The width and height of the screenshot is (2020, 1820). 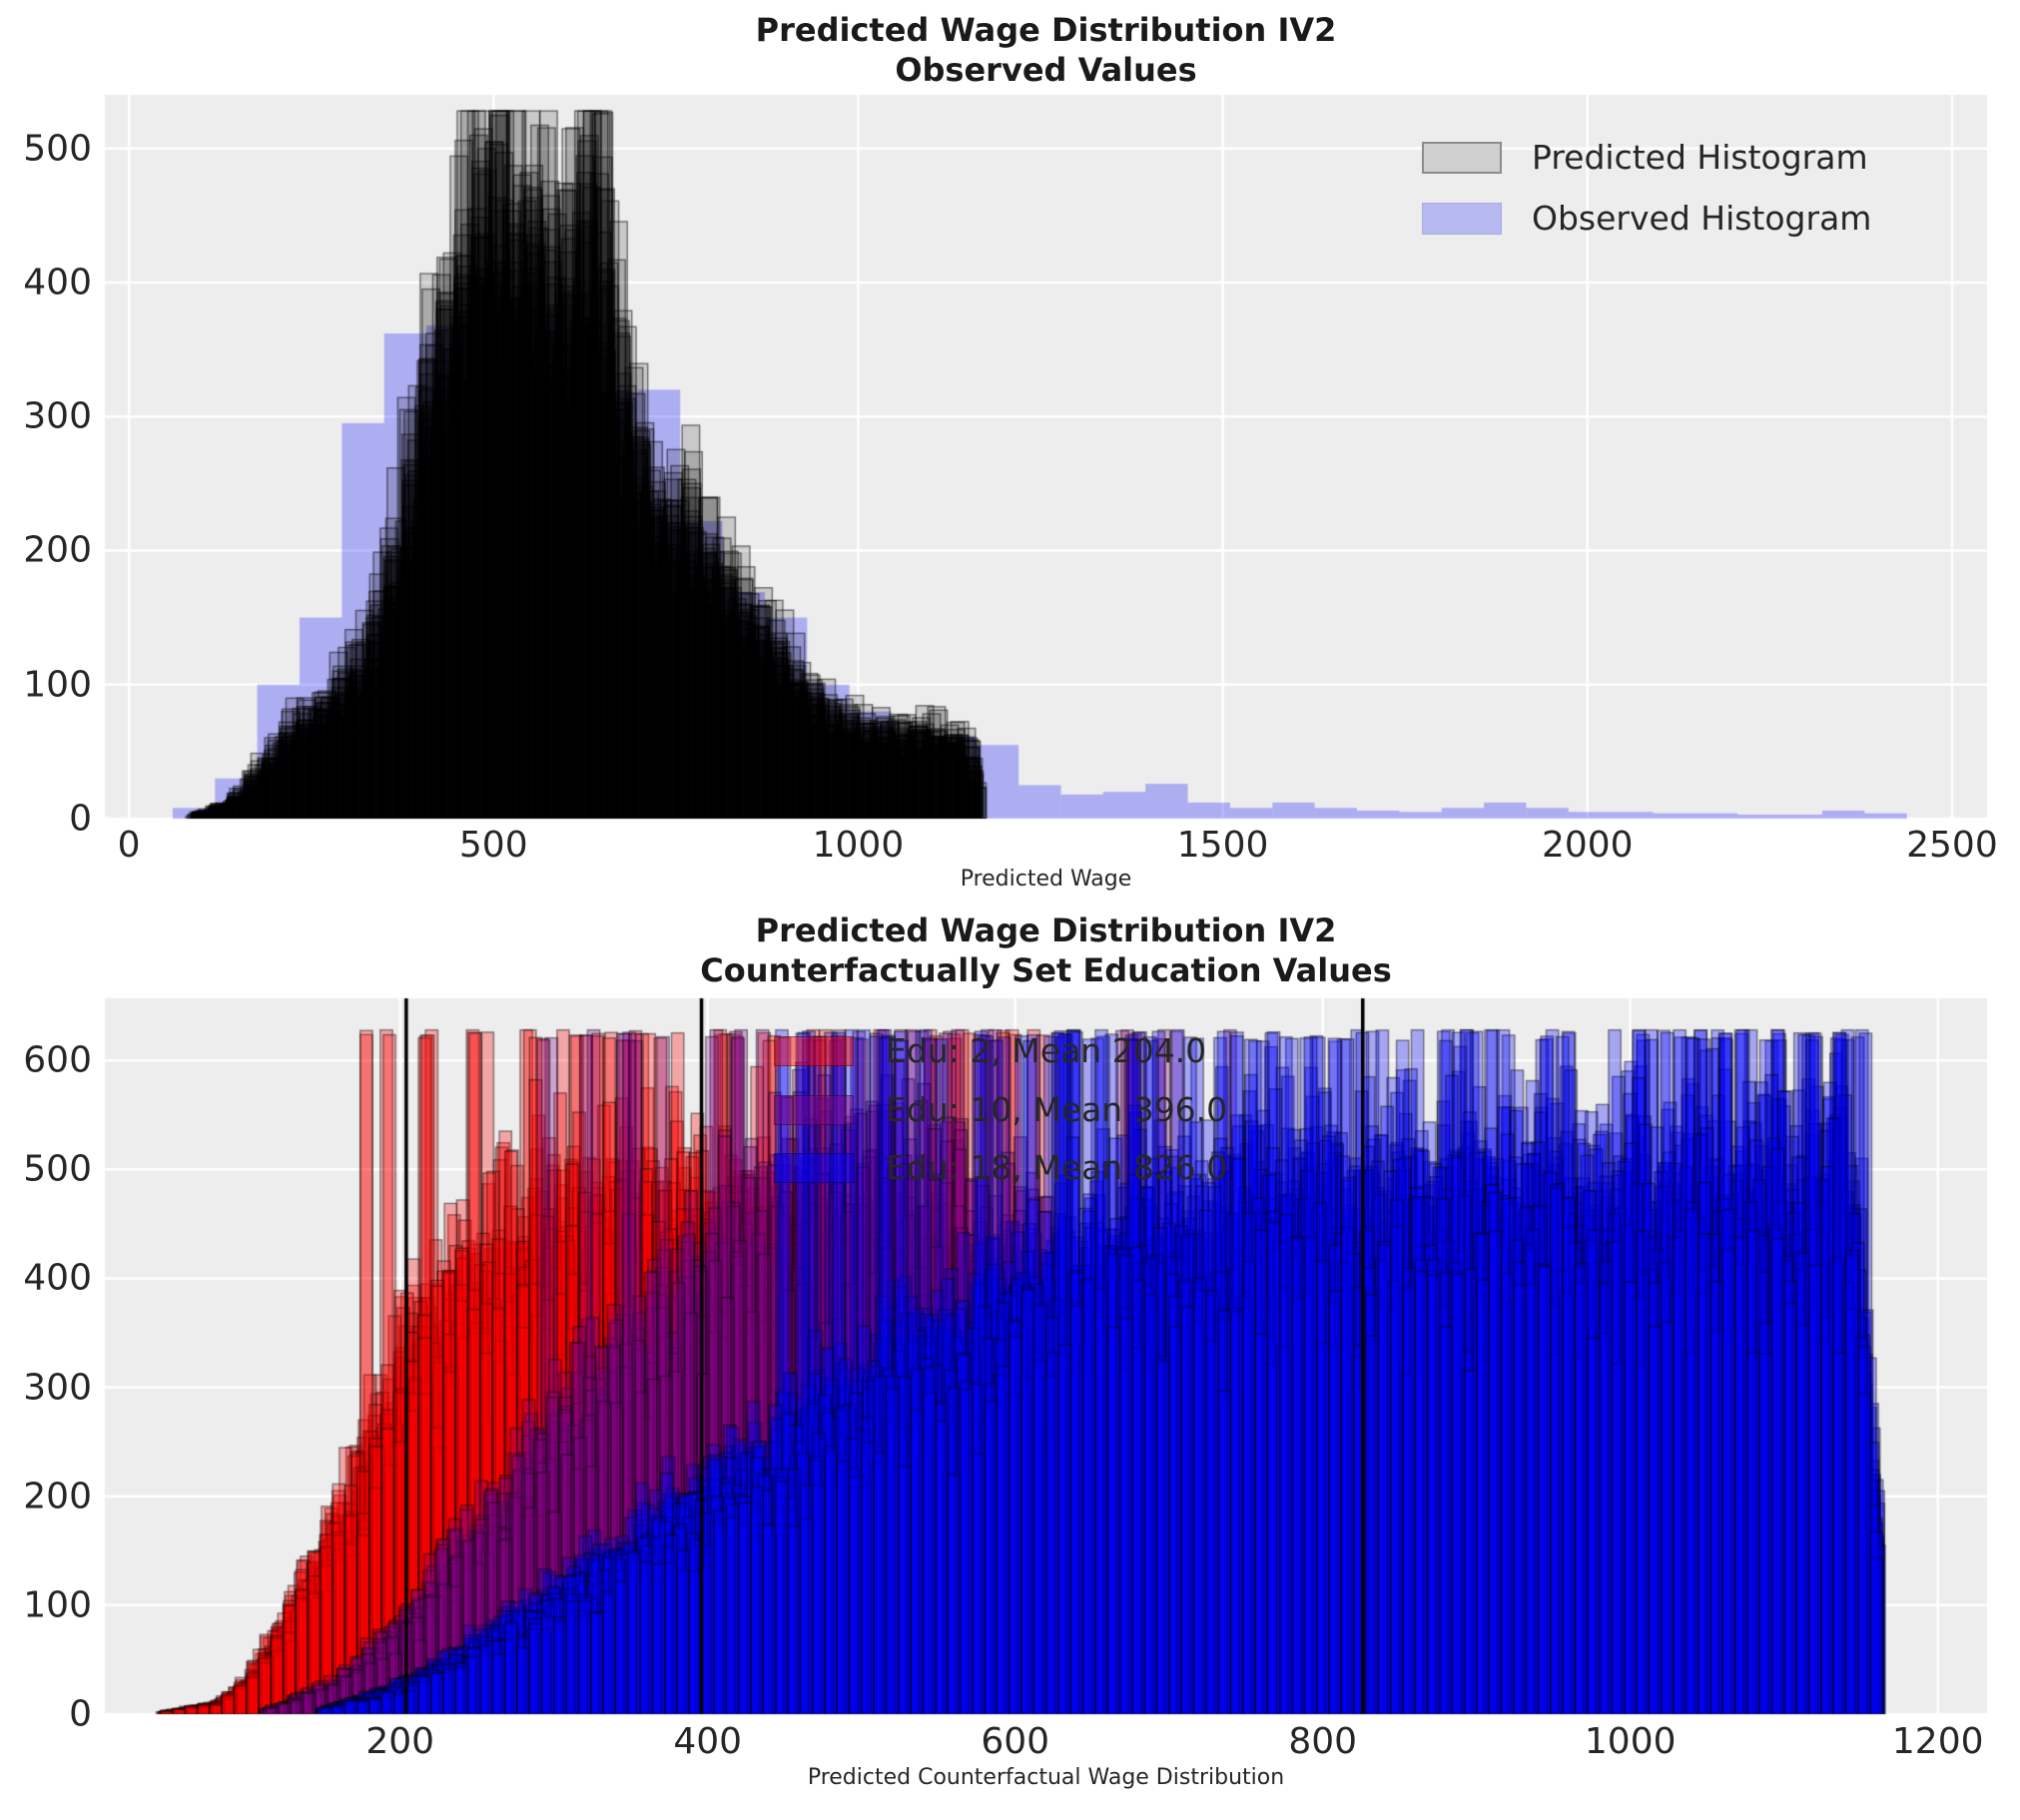 I want to click on observed-histogram-swatch, so click(x=1462, y=218).